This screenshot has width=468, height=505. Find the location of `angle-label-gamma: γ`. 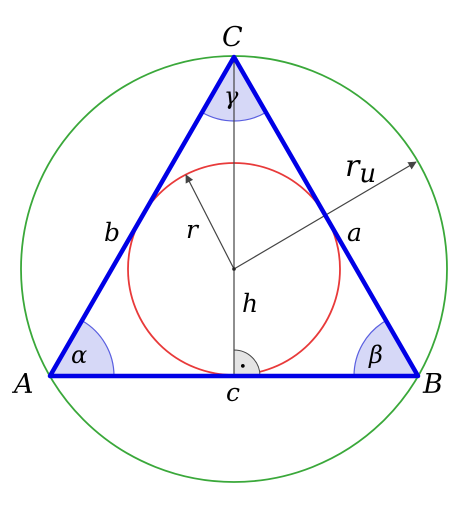

angle-label-gamma: γ is located at coordinates (231, 96).